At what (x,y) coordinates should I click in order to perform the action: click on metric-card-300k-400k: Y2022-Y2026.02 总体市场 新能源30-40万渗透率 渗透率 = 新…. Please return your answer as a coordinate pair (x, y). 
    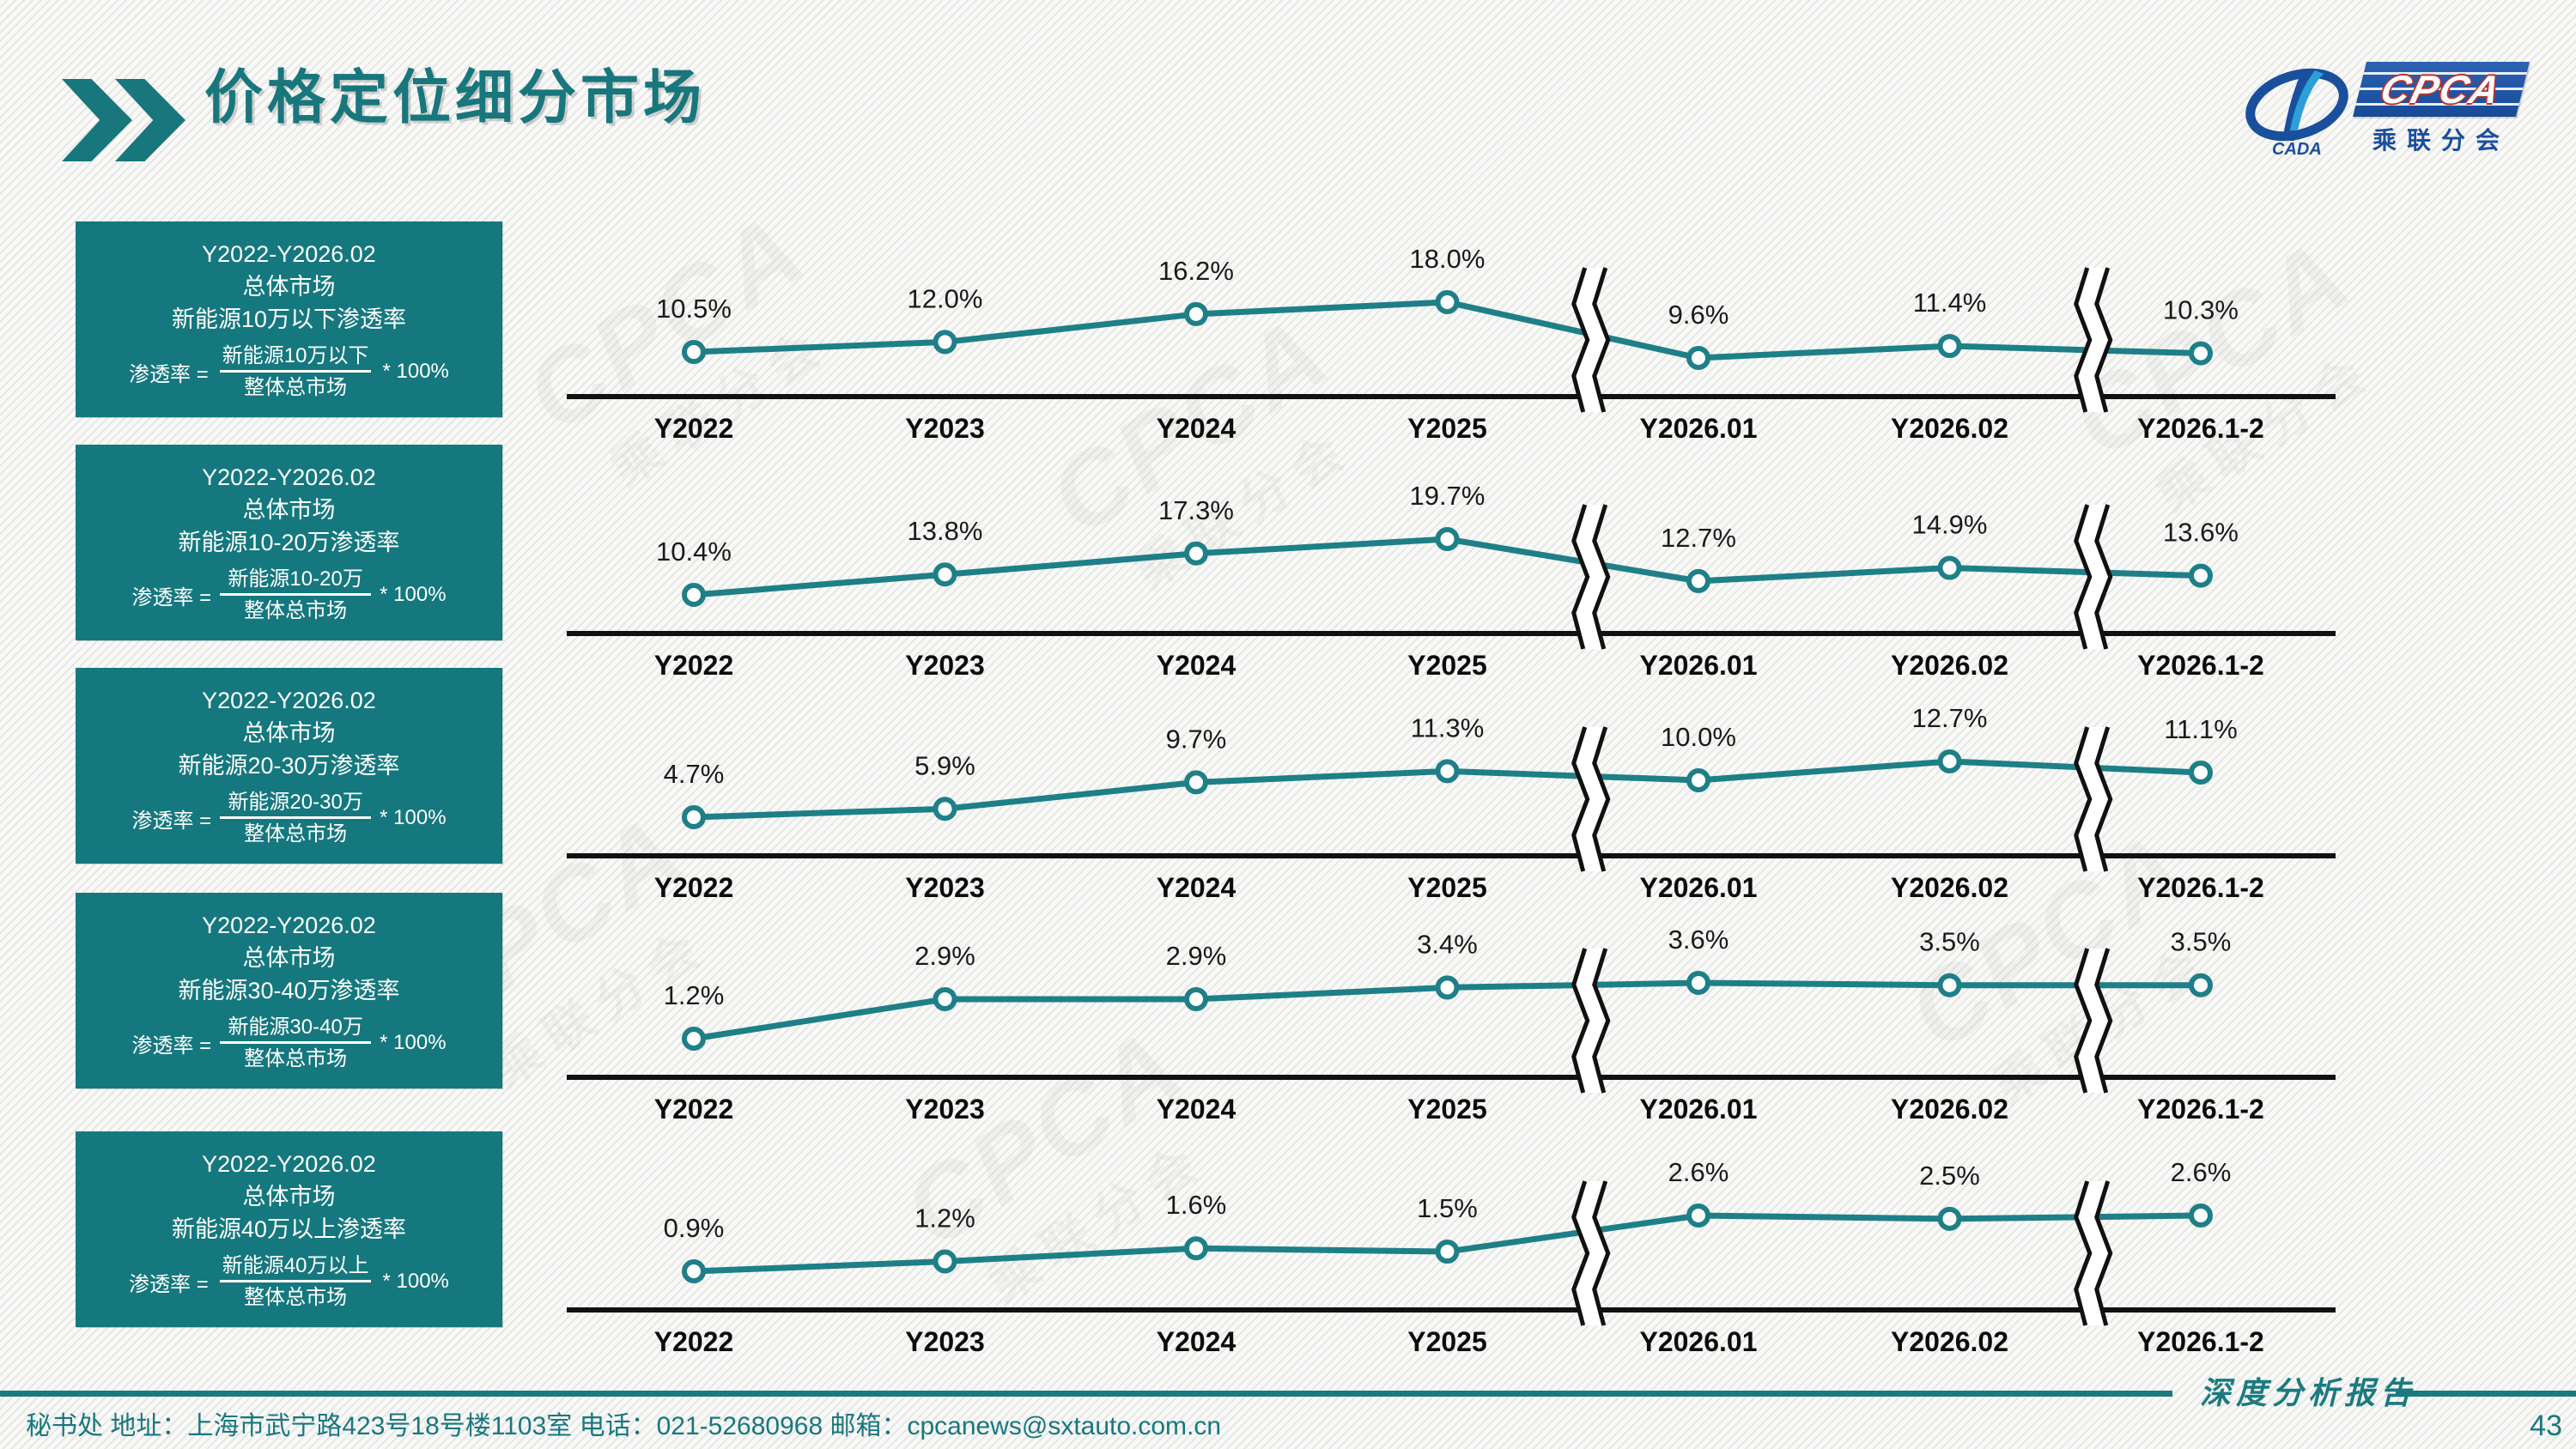
    Looking at the image, I should click on (289, 990).